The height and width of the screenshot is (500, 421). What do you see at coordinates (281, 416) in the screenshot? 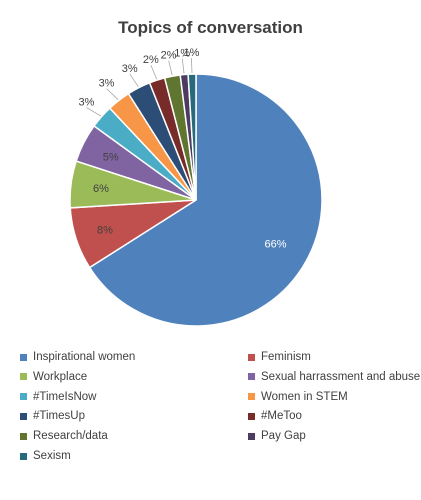
I see `legend-label: #MeToo` at bounding box center [281, 416].